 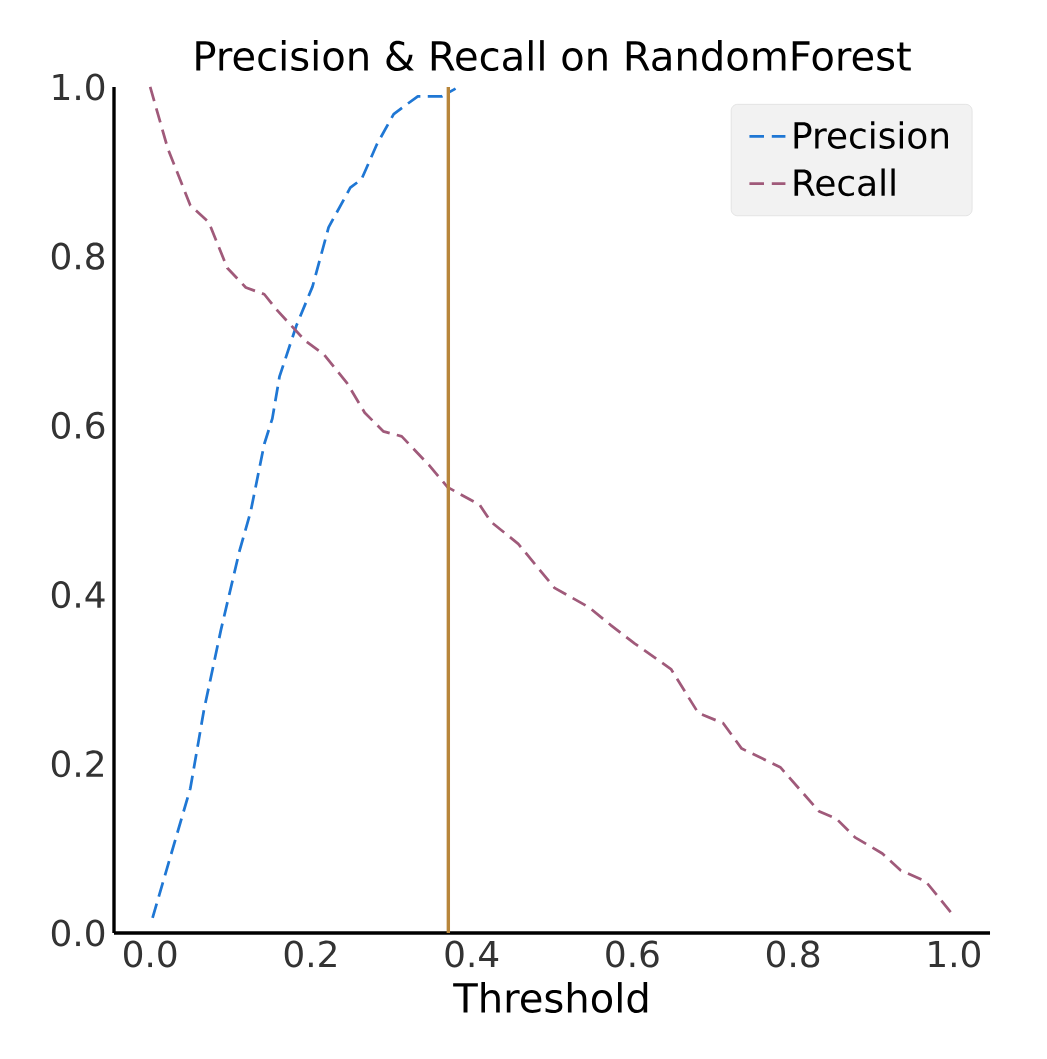 What do you see at coordinates (77, 764) in the screenshot?
I see `y-tick-label: 0.2` at bounding box center [77, 764].